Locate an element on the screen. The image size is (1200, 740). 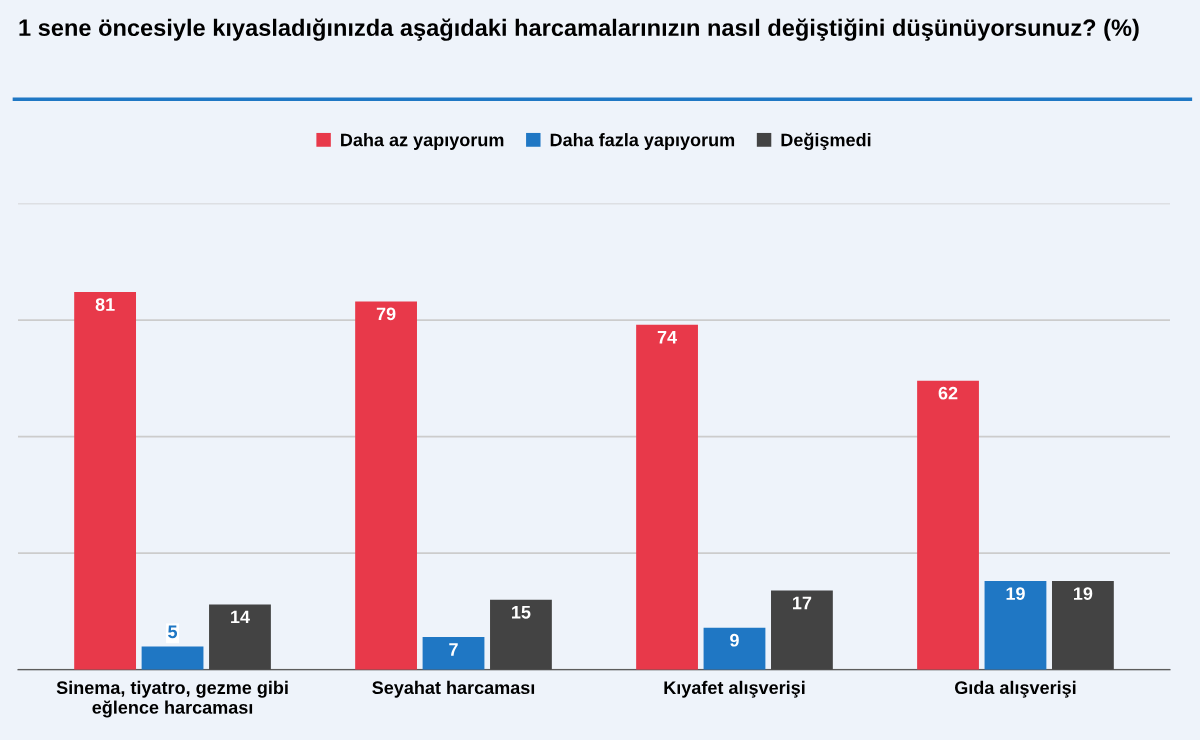
data-label: 7 is located at coordinates (453, 649).